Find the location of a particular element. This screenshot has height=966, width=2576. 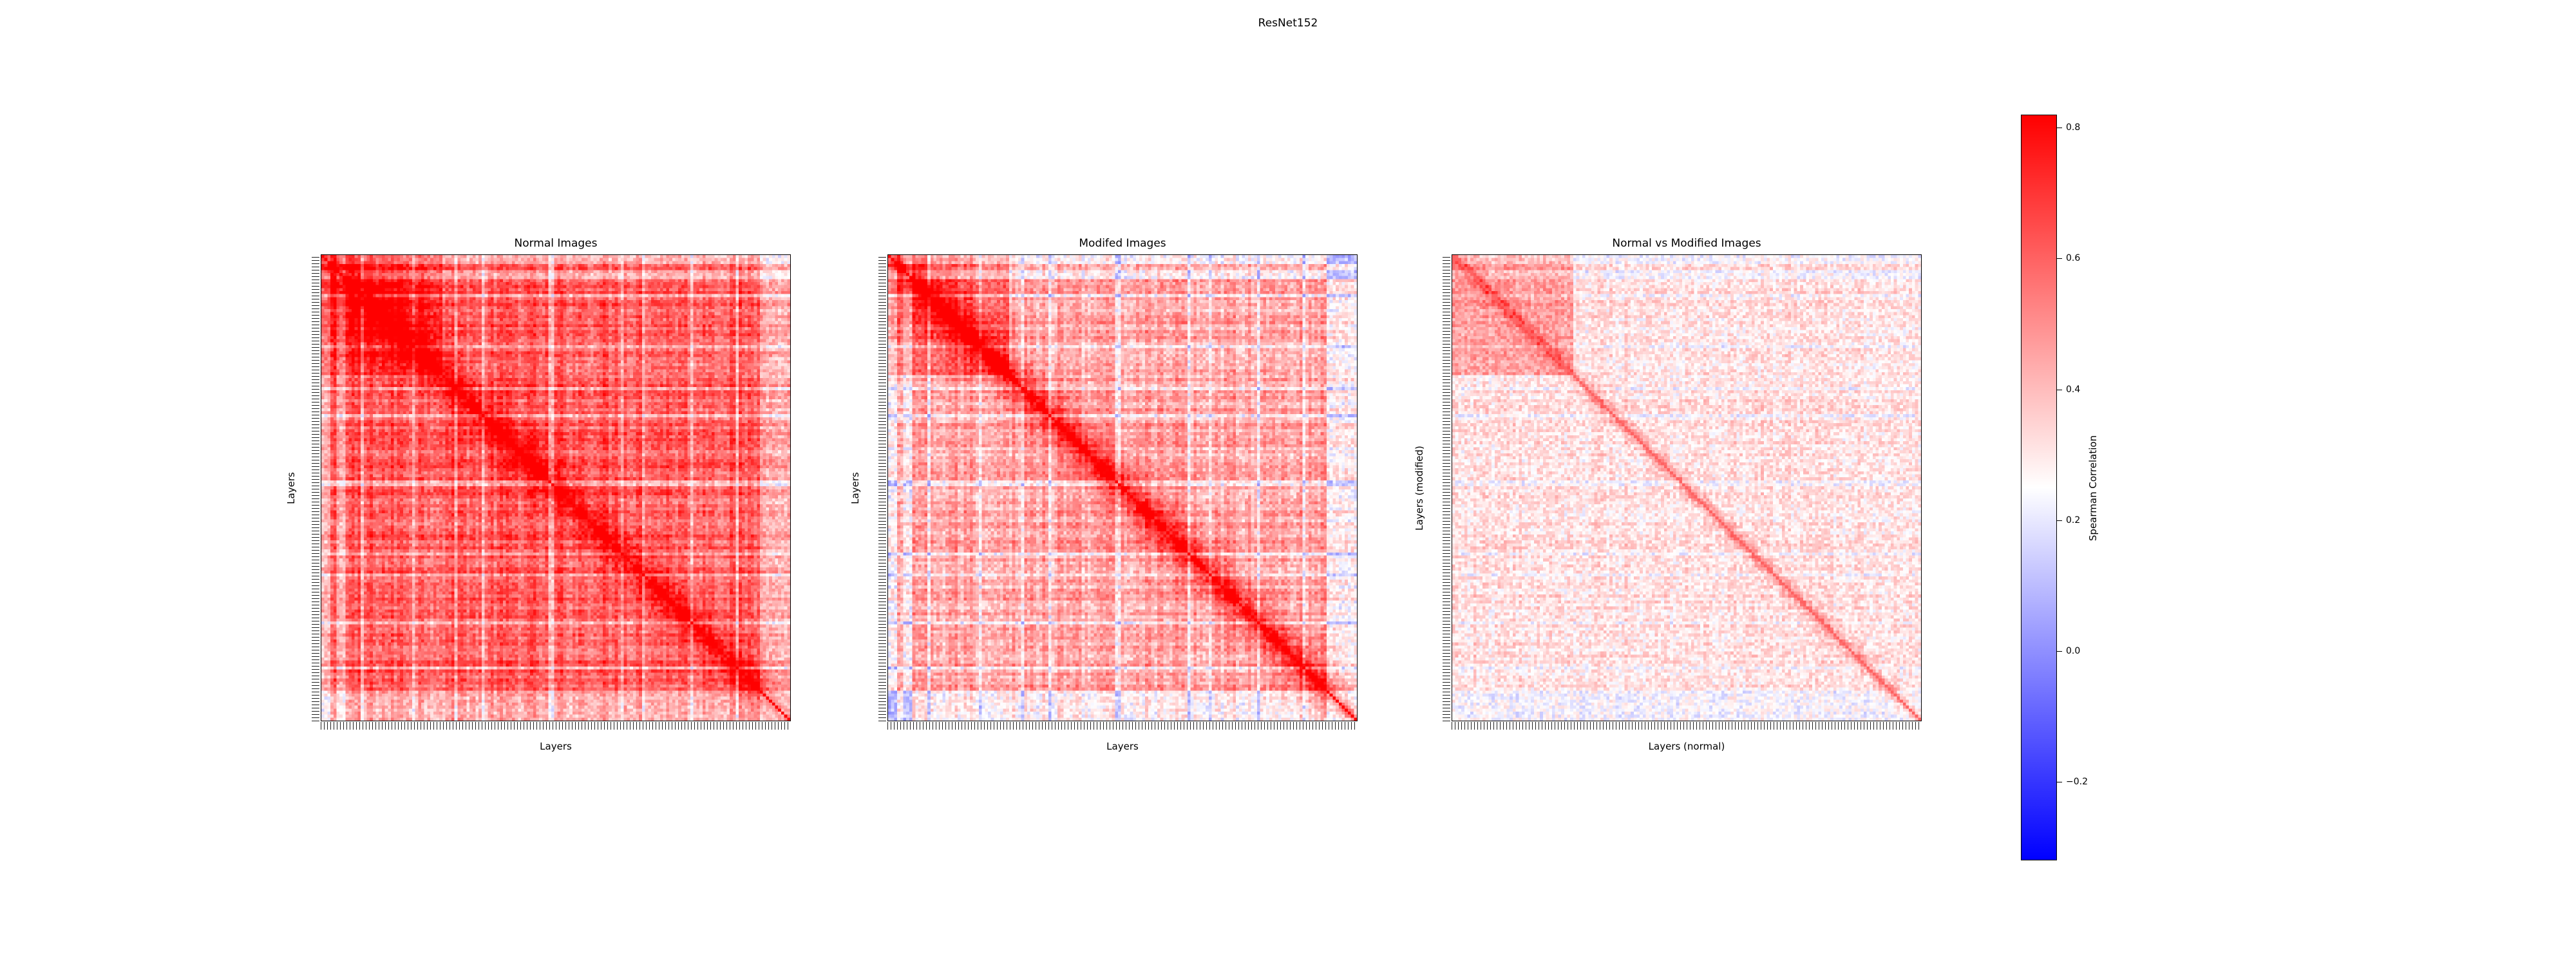

heatmap-compare-cells is located at coordinates (1686, 488).